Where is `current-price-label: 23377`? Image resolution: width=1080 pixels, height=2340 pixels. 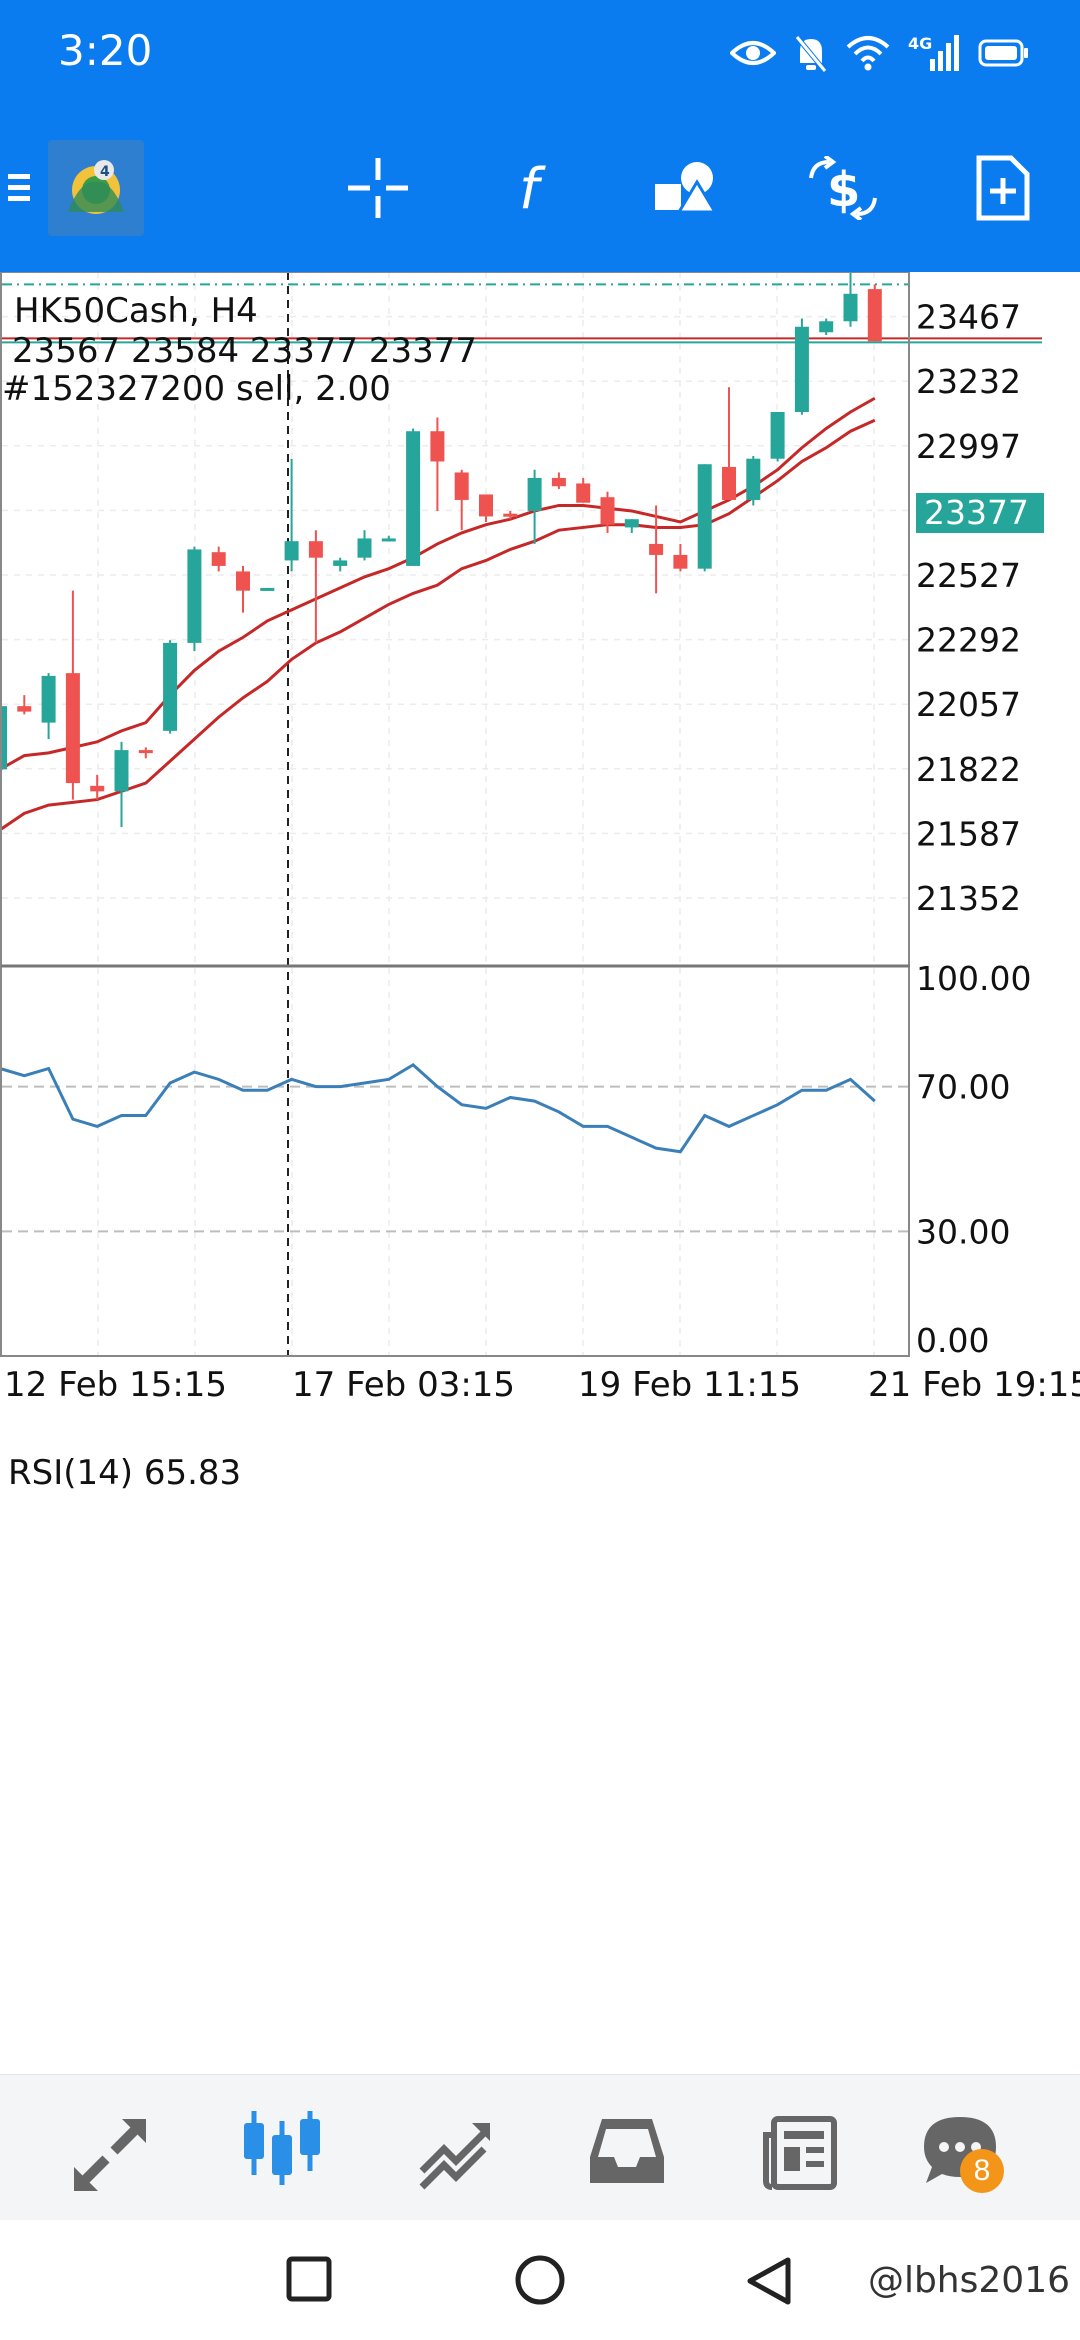 current-price-label: 23377 is located at coordinates (976, 512).